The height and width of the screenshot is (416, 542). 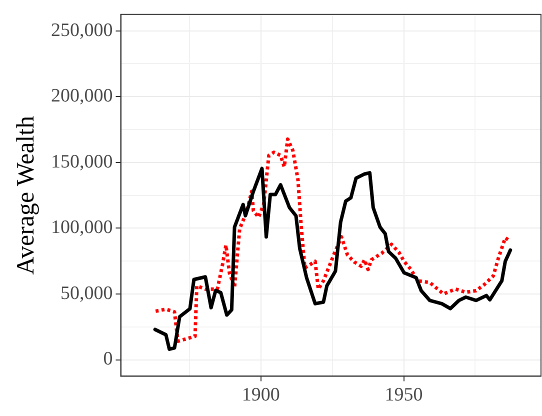 What do you see at coordinates (82, 227) in the screenshot?
I see `y-tick-label: 100,000` at bounding box center [82, 227].